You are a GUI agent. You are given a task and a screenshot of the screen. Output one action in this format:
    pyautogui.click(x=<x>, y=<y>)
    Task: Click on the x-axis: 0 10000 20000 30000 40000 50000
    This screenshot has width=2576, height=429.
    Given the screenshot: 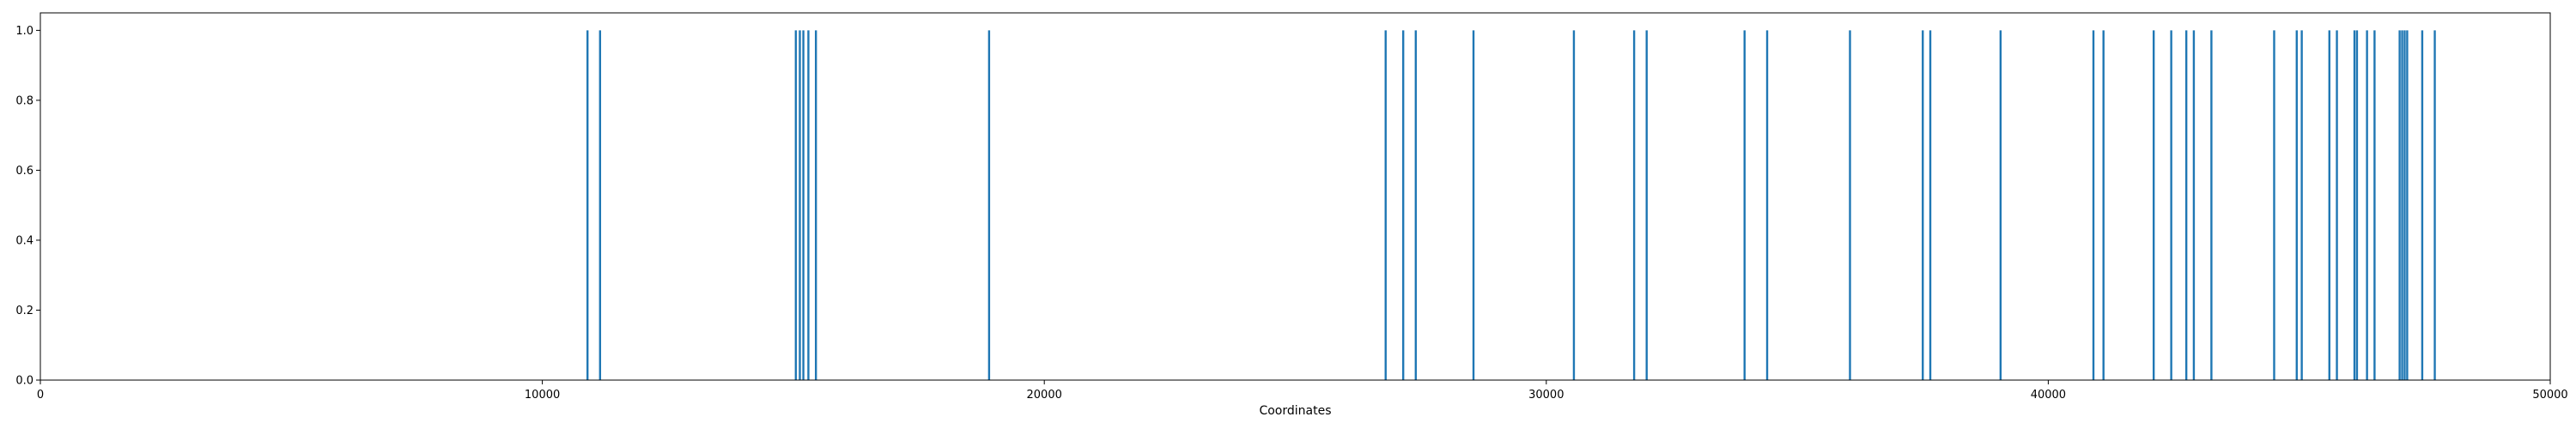 What is the action you would take?
    pyautogui.click(x=1302, y=391)
    